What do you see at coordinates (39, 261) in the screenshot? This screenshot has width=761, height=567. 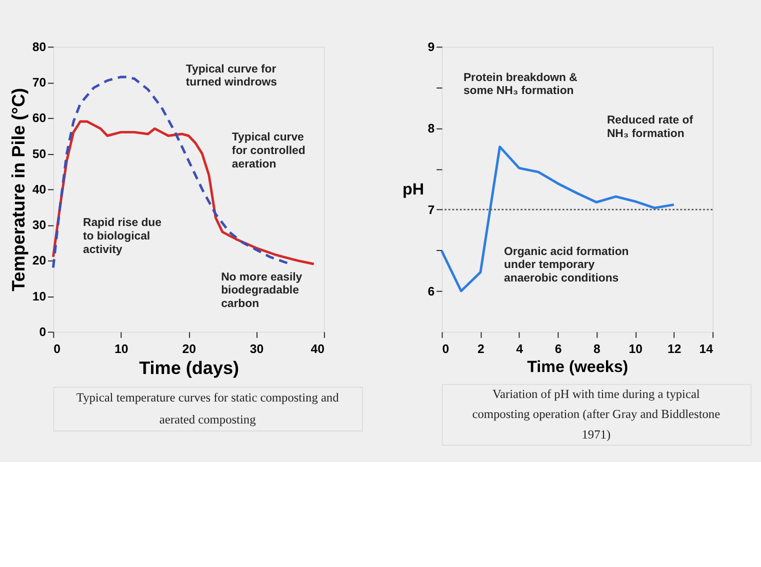 I see `y-tick-label: 20` at bounding box center [39, 261].